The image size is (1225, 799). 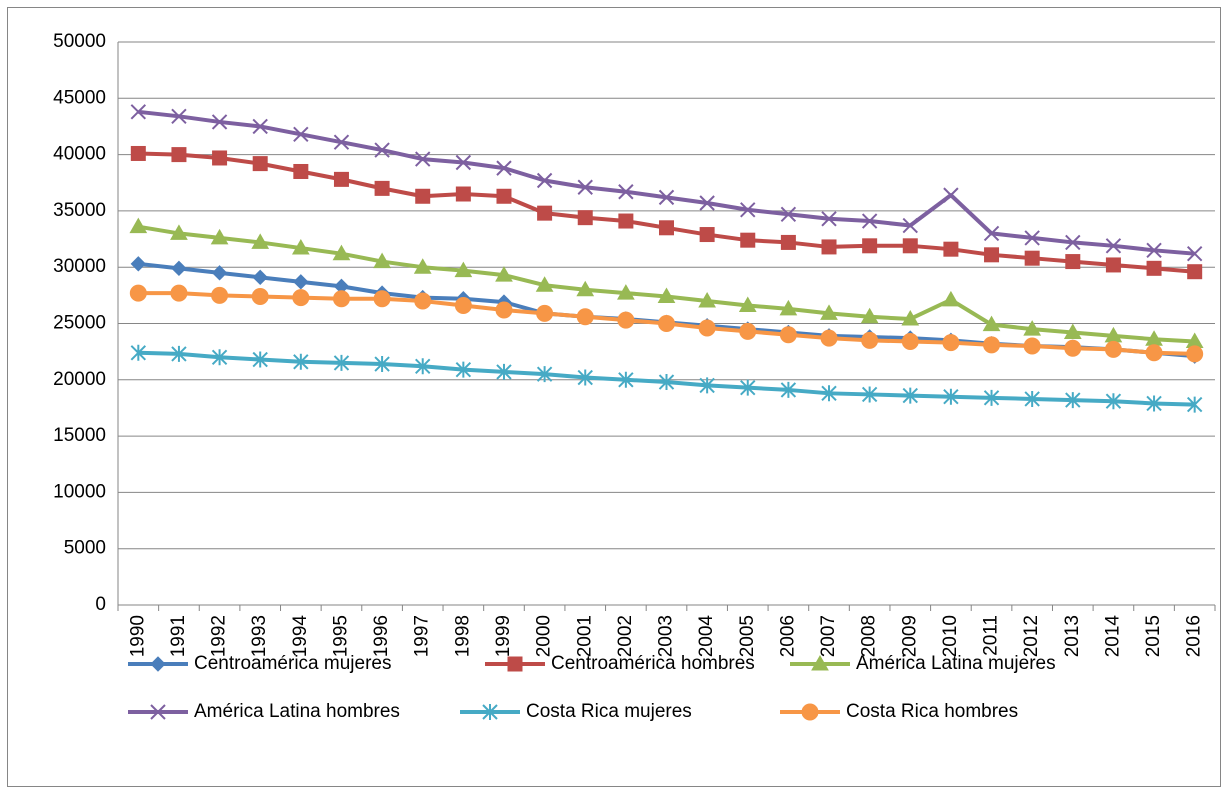 I want to click on x-tick-label: 1992, so click(x=219, y=636).